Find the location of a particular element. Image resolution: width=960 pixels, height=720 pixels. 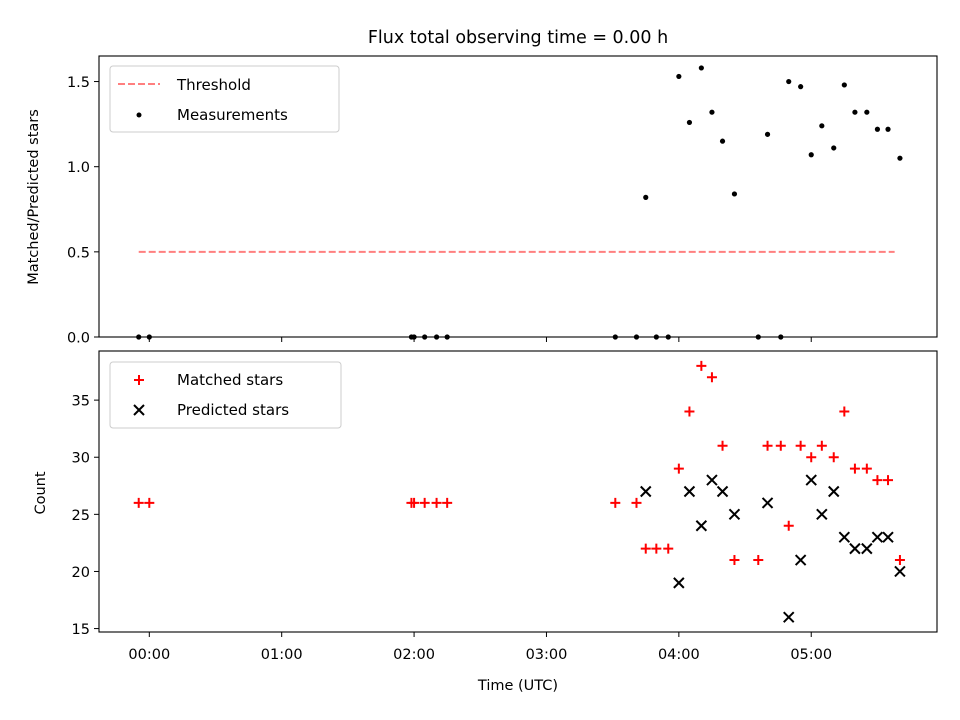

count-x-tick-label: 02:00 is located at coordinates (414, 655).